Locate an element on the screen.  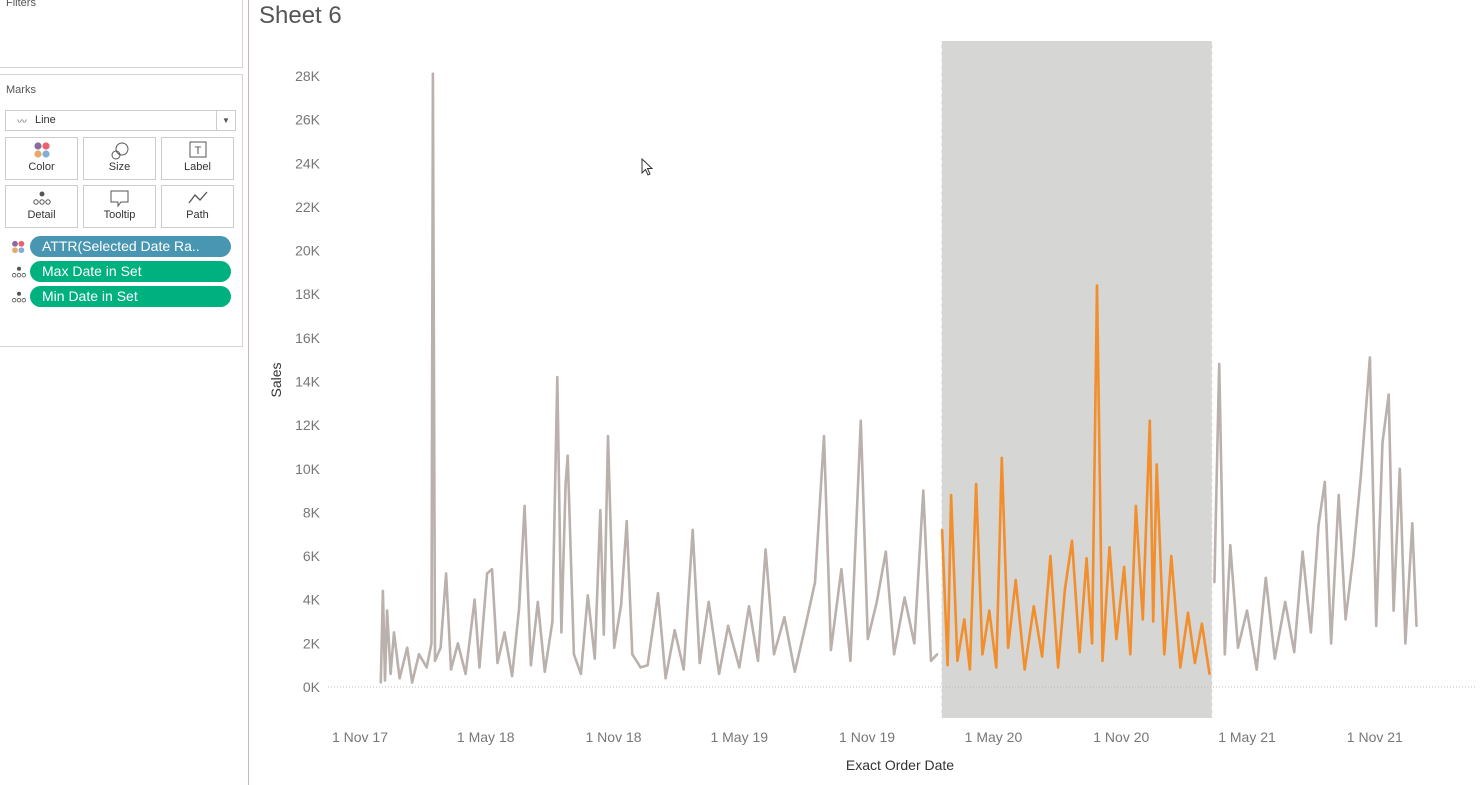
marks-color-button: Color is located at coordinates (41, 158).